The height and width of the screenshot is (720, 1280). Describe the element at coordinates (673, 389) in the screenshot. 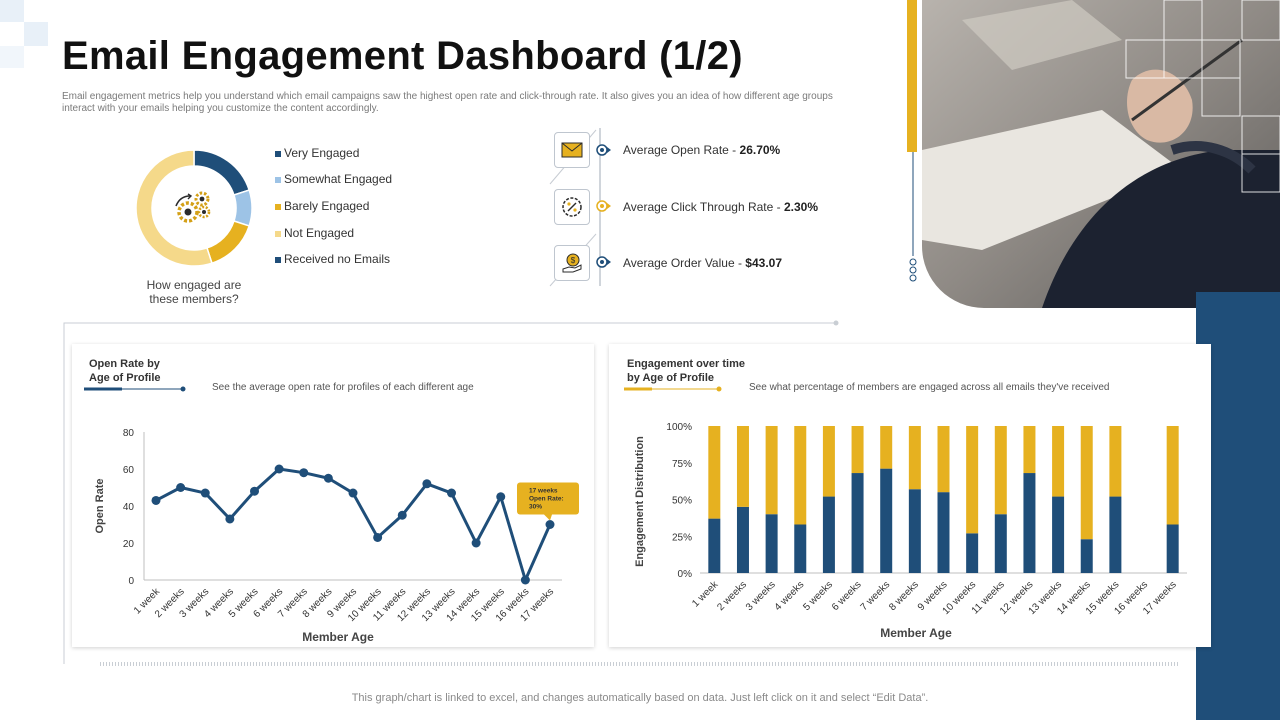

I see `engagement-underline` at that location.